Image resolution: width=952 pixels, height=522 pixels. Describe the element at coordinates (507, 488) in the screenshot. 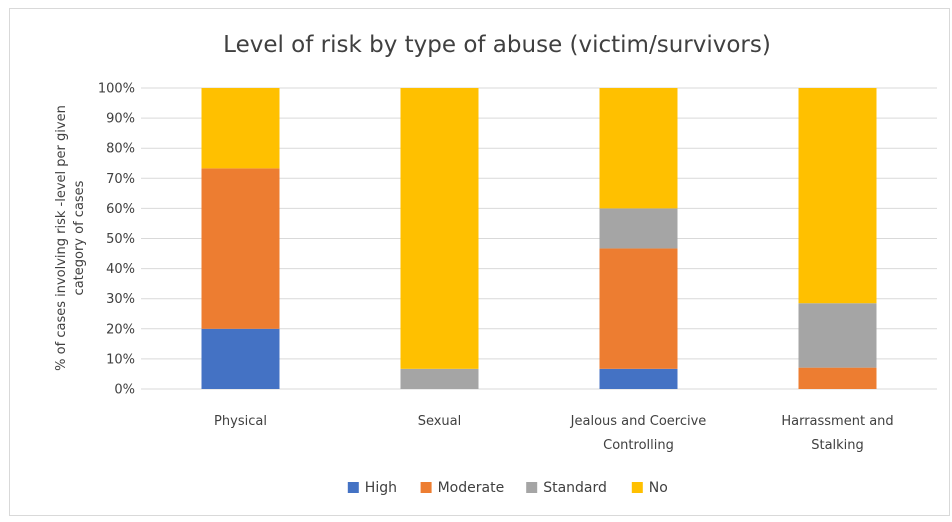

I see `legend: High Moderate Standard No` at that location.